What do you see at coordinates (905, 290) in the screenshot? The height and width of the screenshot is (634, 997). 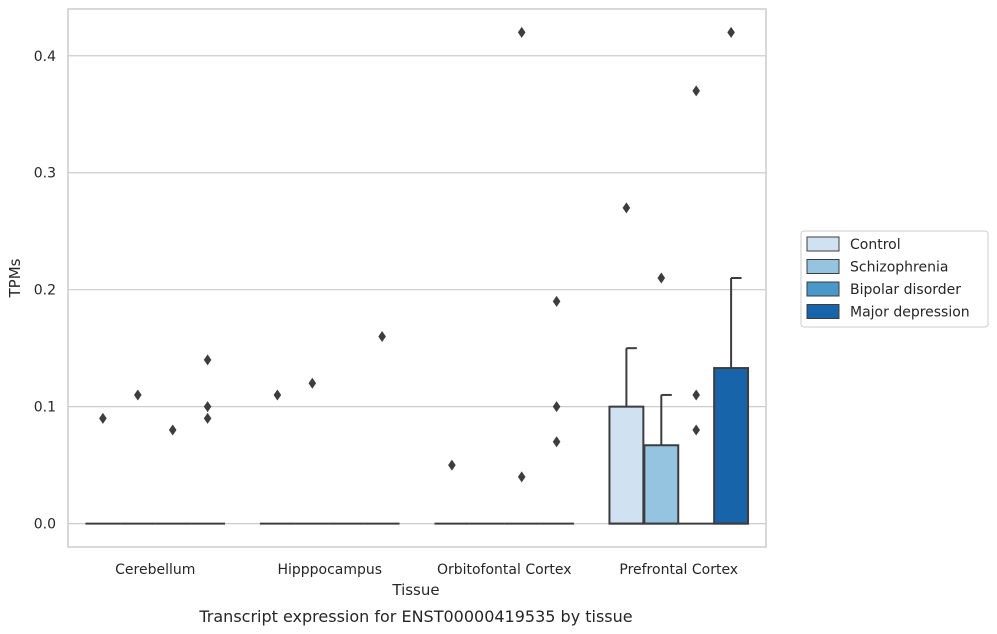 I see `legend-label: Bipolar disorder` at bounding box center [905, 290].